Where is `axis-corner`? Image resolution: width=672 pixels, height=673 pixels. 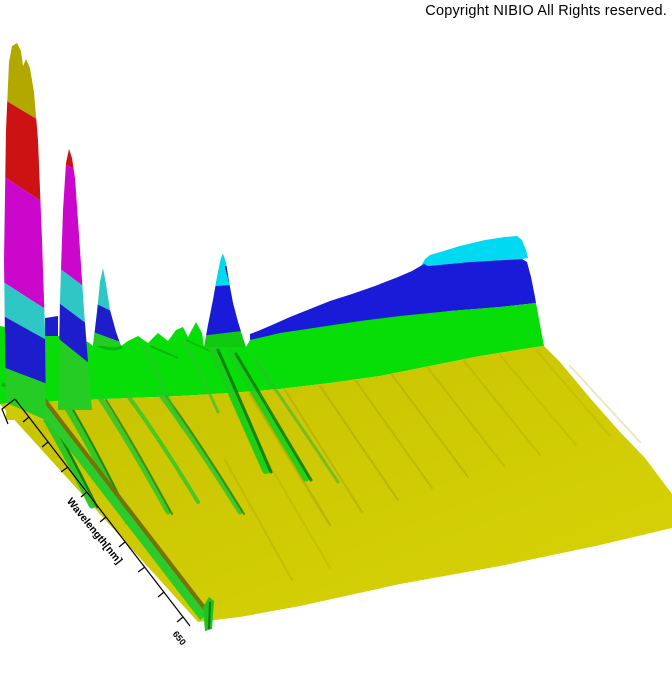 axis-corner is located at coordinates (8, 411).